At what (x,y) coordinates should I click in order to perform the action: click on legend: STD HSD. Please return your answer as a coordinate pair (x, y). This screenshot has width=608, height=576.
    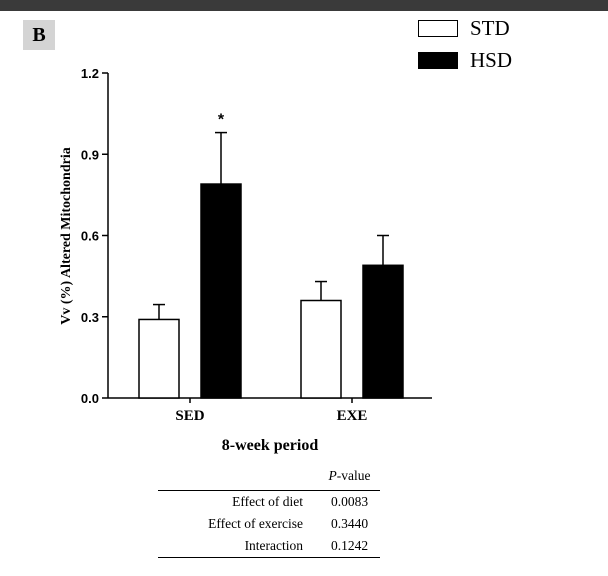
    Looking at the image, I should click on (465, 44).